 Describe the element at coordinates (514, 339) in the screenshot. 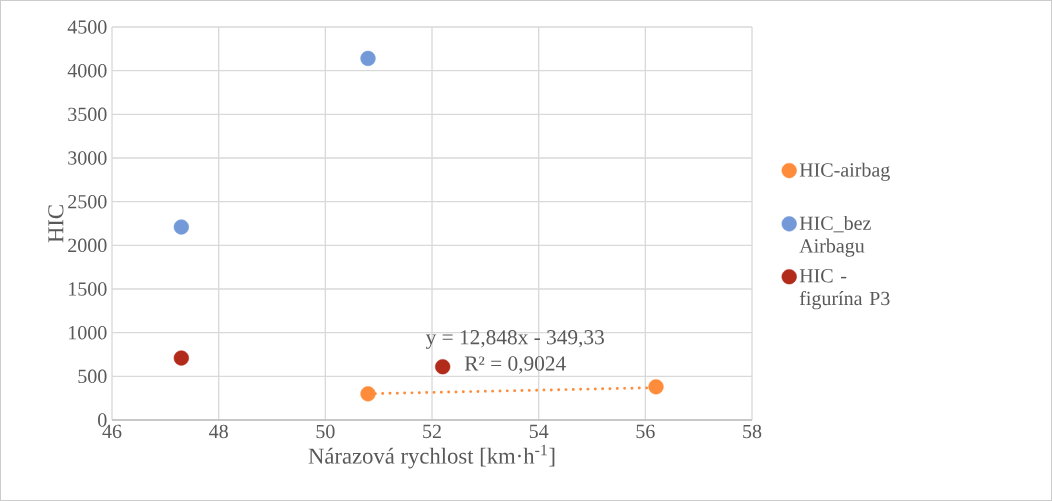

I see `annotation: y = 12,848x - 349,33` at that location.